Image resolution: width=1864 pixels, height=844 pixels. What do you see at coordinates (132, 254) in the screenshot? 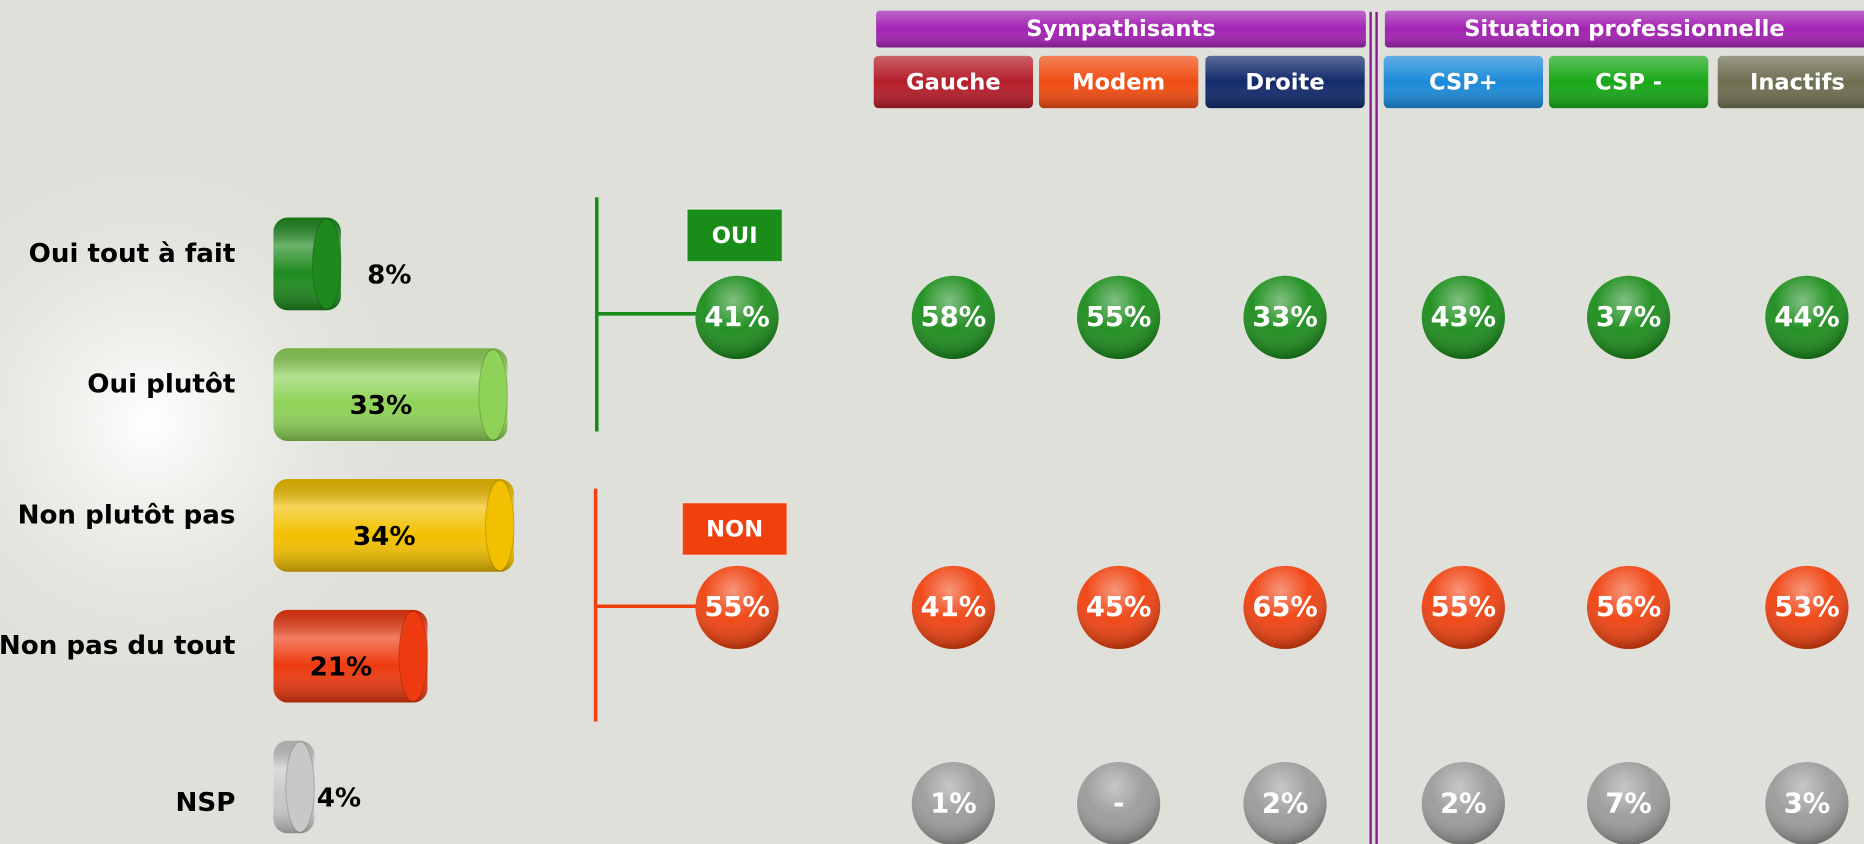
I see `category-label: Oui tout à fait` at bounding box center [132, 254].